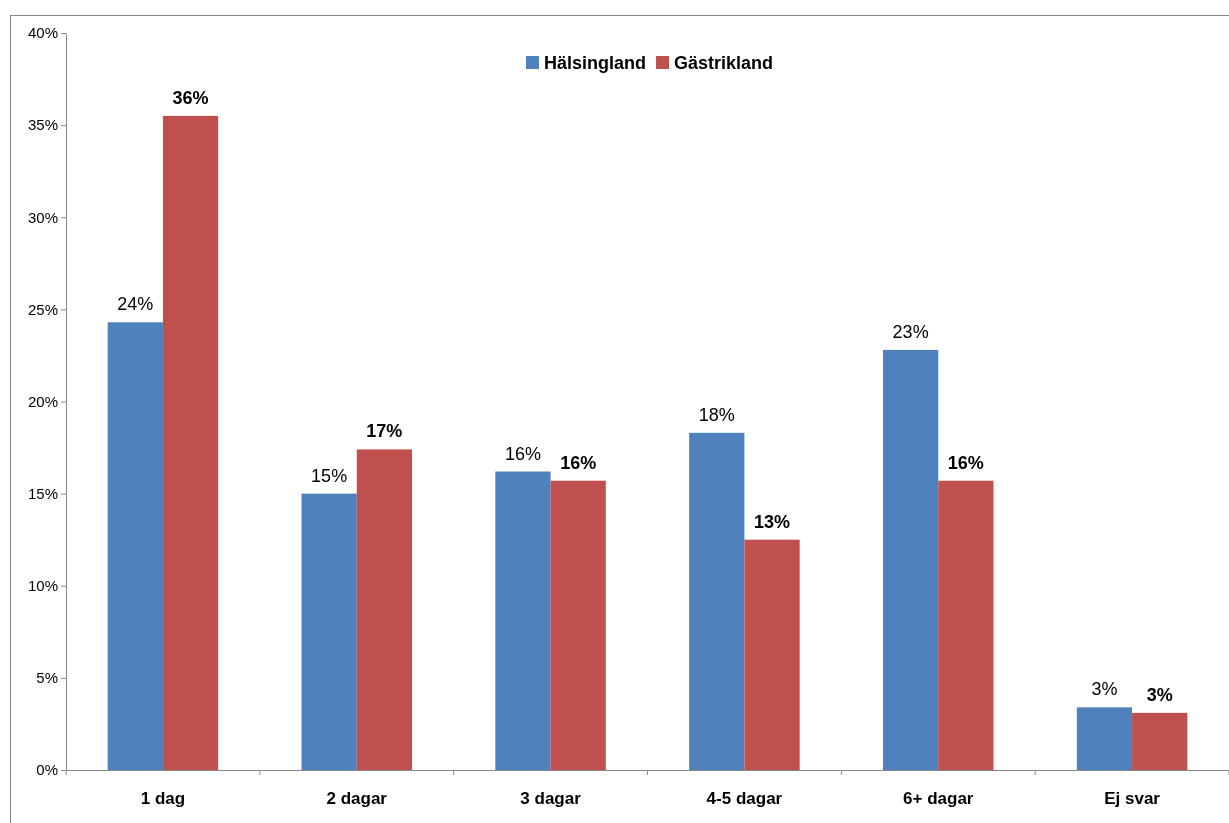  Describe the element at coordinates (772, 521) in the screenshot. I see `data-label: 13%` at that location.